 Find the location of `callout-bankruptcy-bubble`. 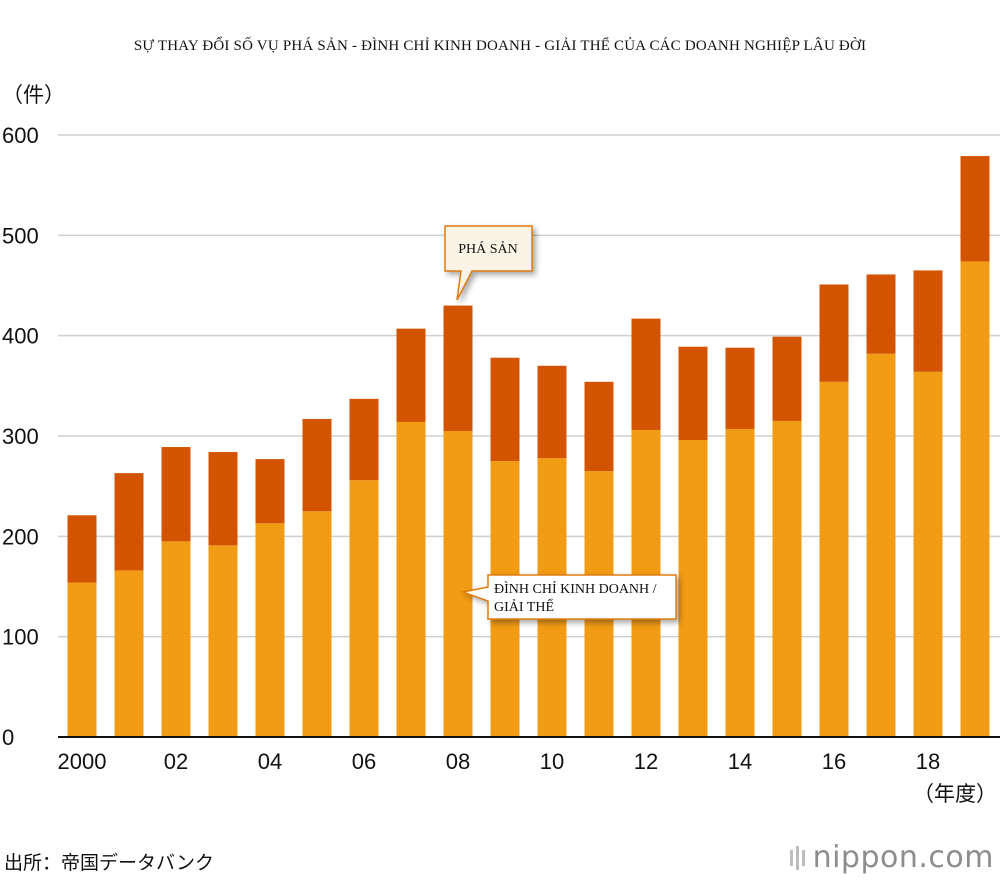

callout-bankruptcy-bubble is located at coordinates (488, 263).